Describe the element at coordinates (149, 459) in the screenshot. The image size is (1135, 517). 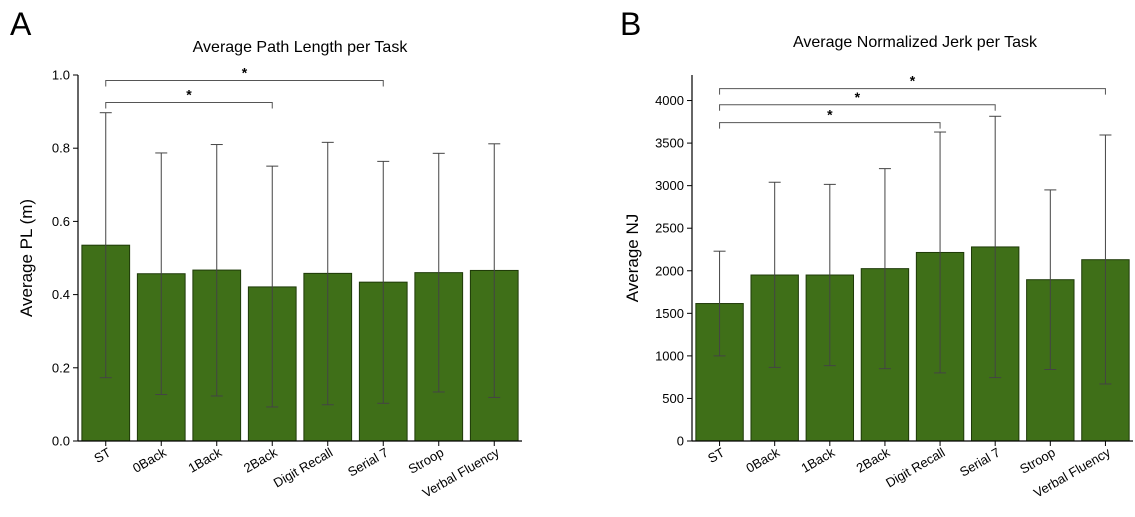
I see `x-tick-label-a-1: 0Back` at that location.